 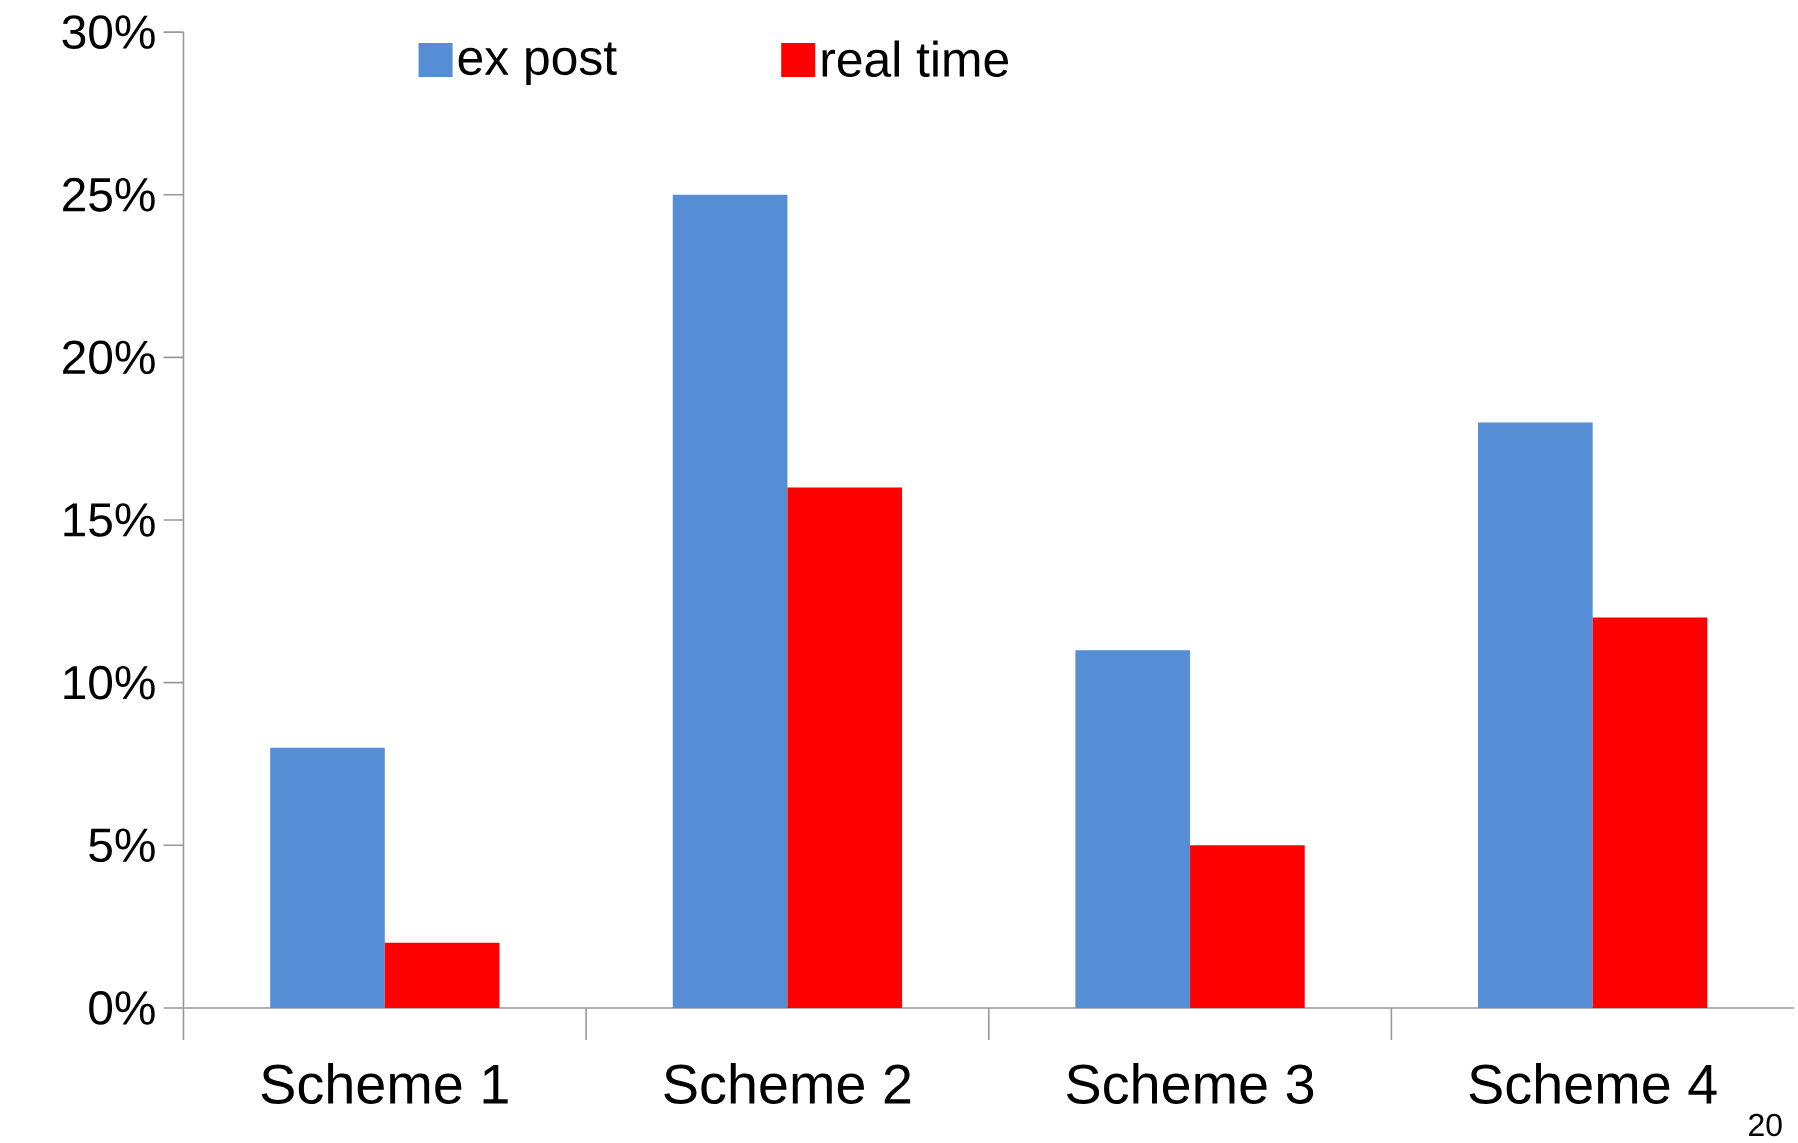 I want to click on x-tick-label: Scheme 4, so click(x=1593, y=1083).